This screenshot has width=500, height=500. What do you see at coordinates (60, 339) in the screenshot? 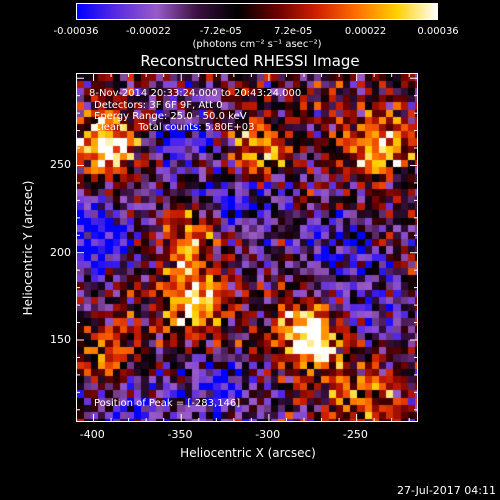
I see `y-tick-label: 150` at bounding box center [60, 339].